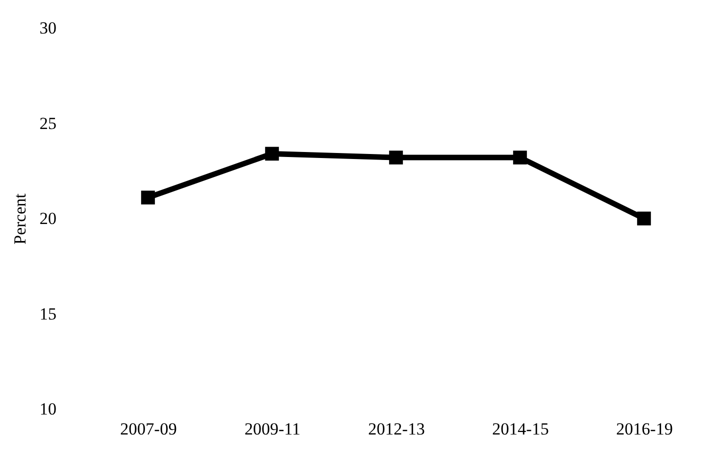  Describe the element at coordinates (48, 218) in the screenshot. I see `y-tick-label: 20` at that location.